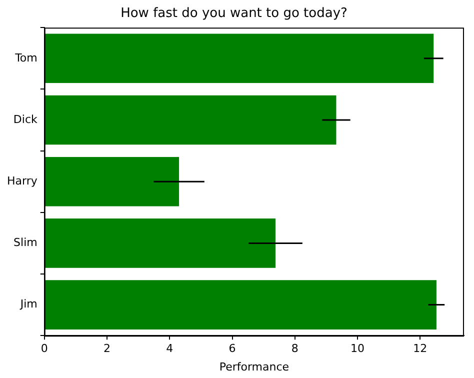 The height and width of the screenshot is (378, 474). What do you see at coordinates (25, 119) in the screenshot?
I see `y-tick-label: Dick` at bounding box center [25, 119].